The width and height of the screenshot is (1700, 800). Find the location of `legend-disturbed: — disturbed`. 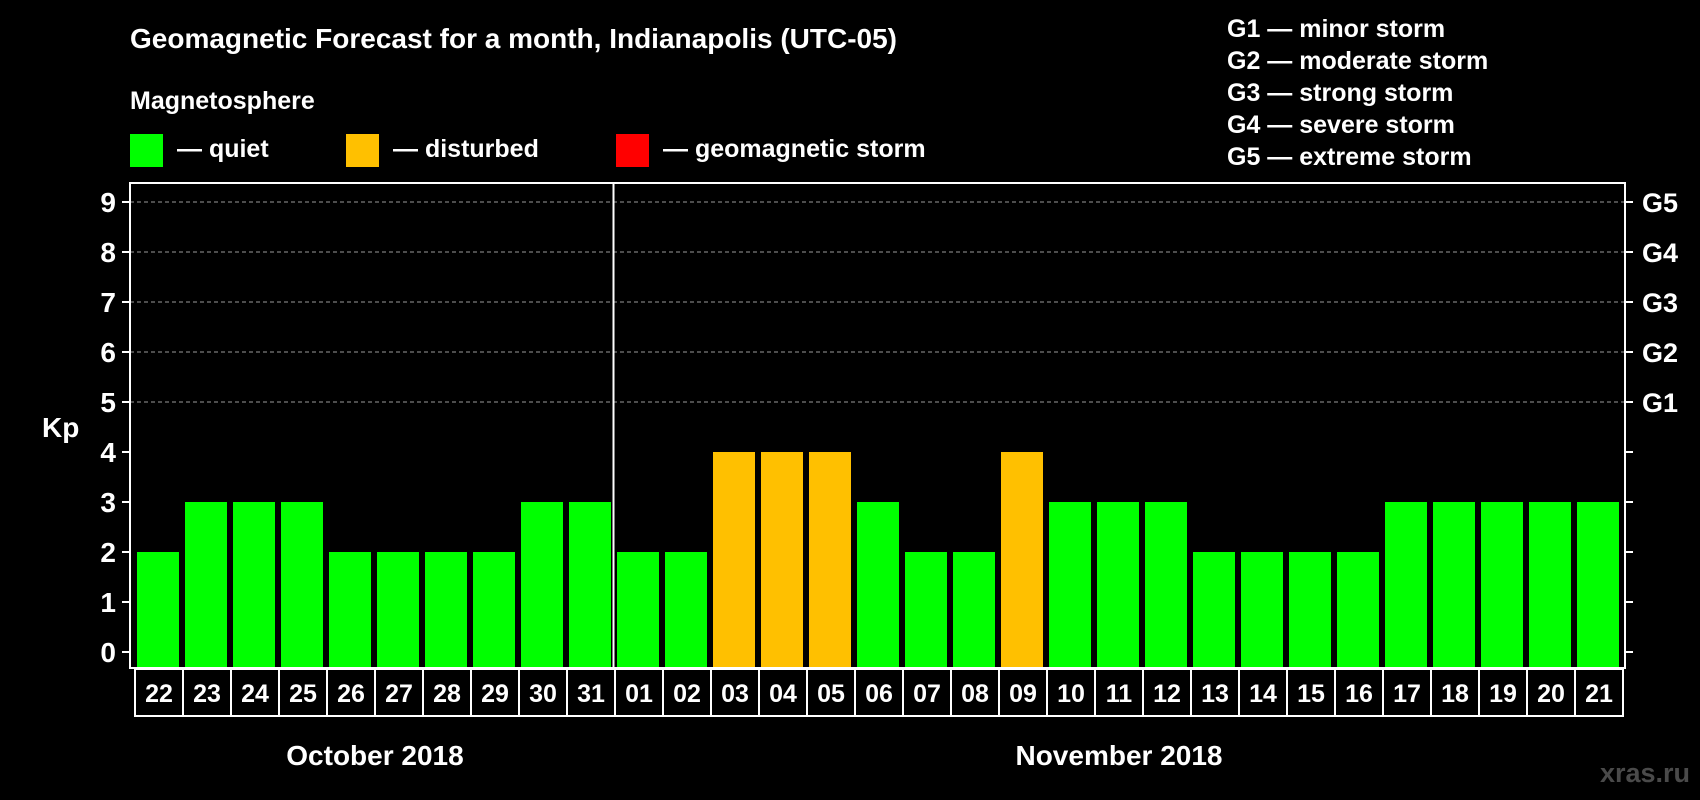

legend-disturbed: — disturbed is located at coordinates (442, 150).